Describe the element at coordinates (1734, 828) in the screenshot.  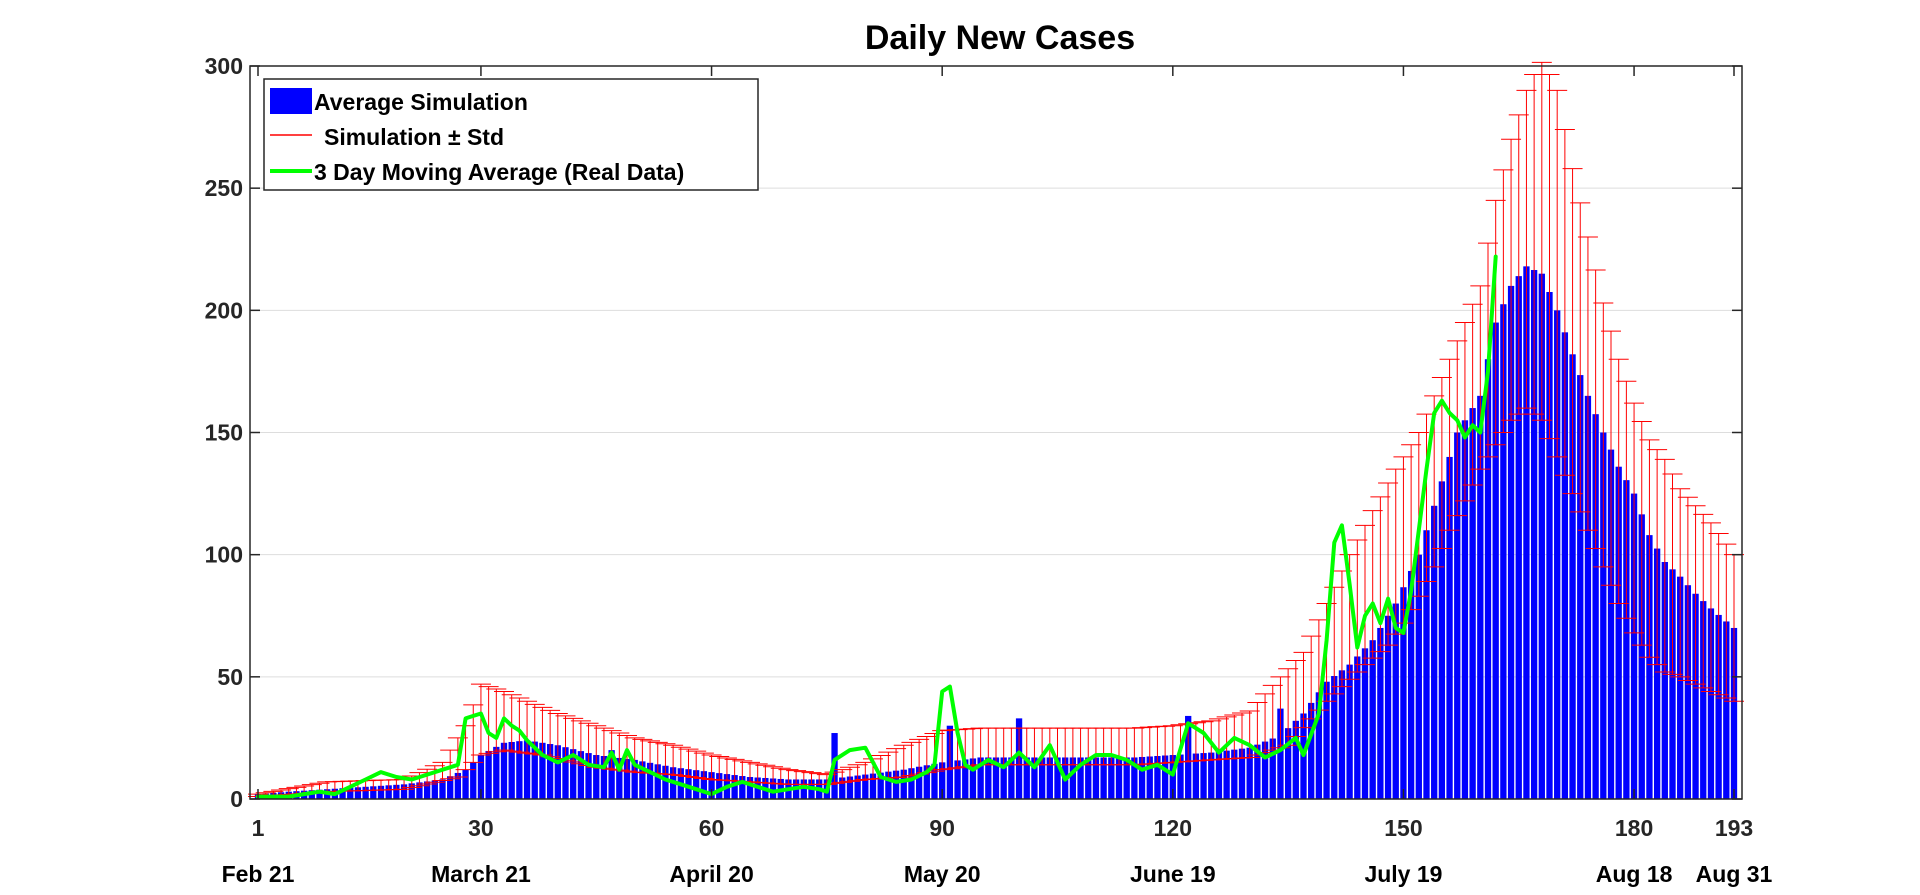
I see `x-tick-label-7: 193` at that location.